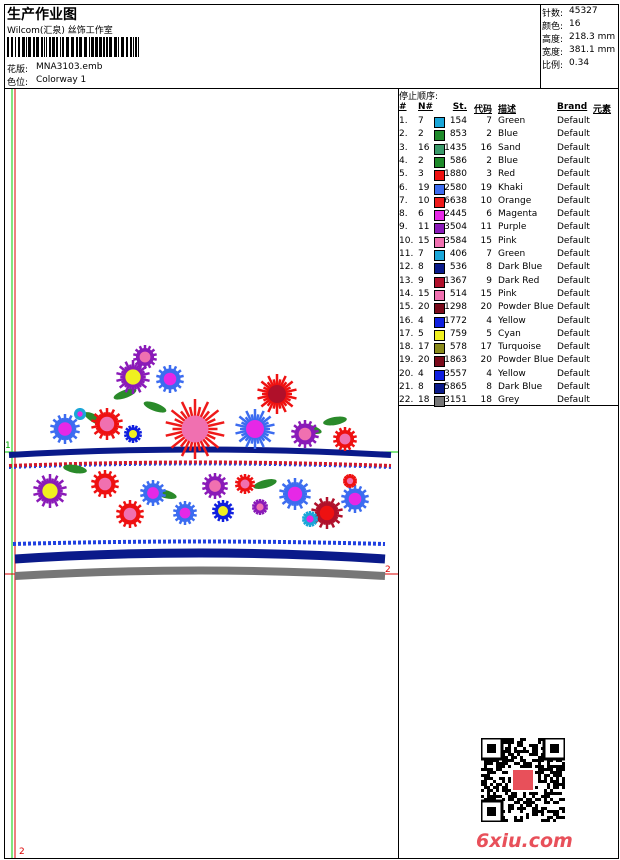 The image size is (620, 860). What do you see at coordinates (509, 147) in the screenshot?
I see `description: Sand` at bounding box center [509, 147].